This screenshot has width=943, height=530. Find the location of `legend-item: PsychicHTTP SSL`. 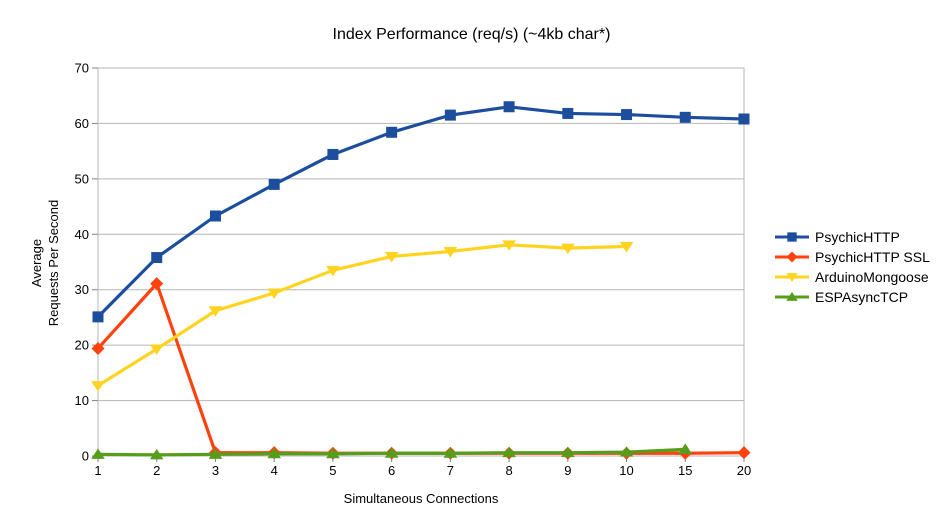

legend-item: PsychicHTTP SSL is located at coordinates (852, 257).